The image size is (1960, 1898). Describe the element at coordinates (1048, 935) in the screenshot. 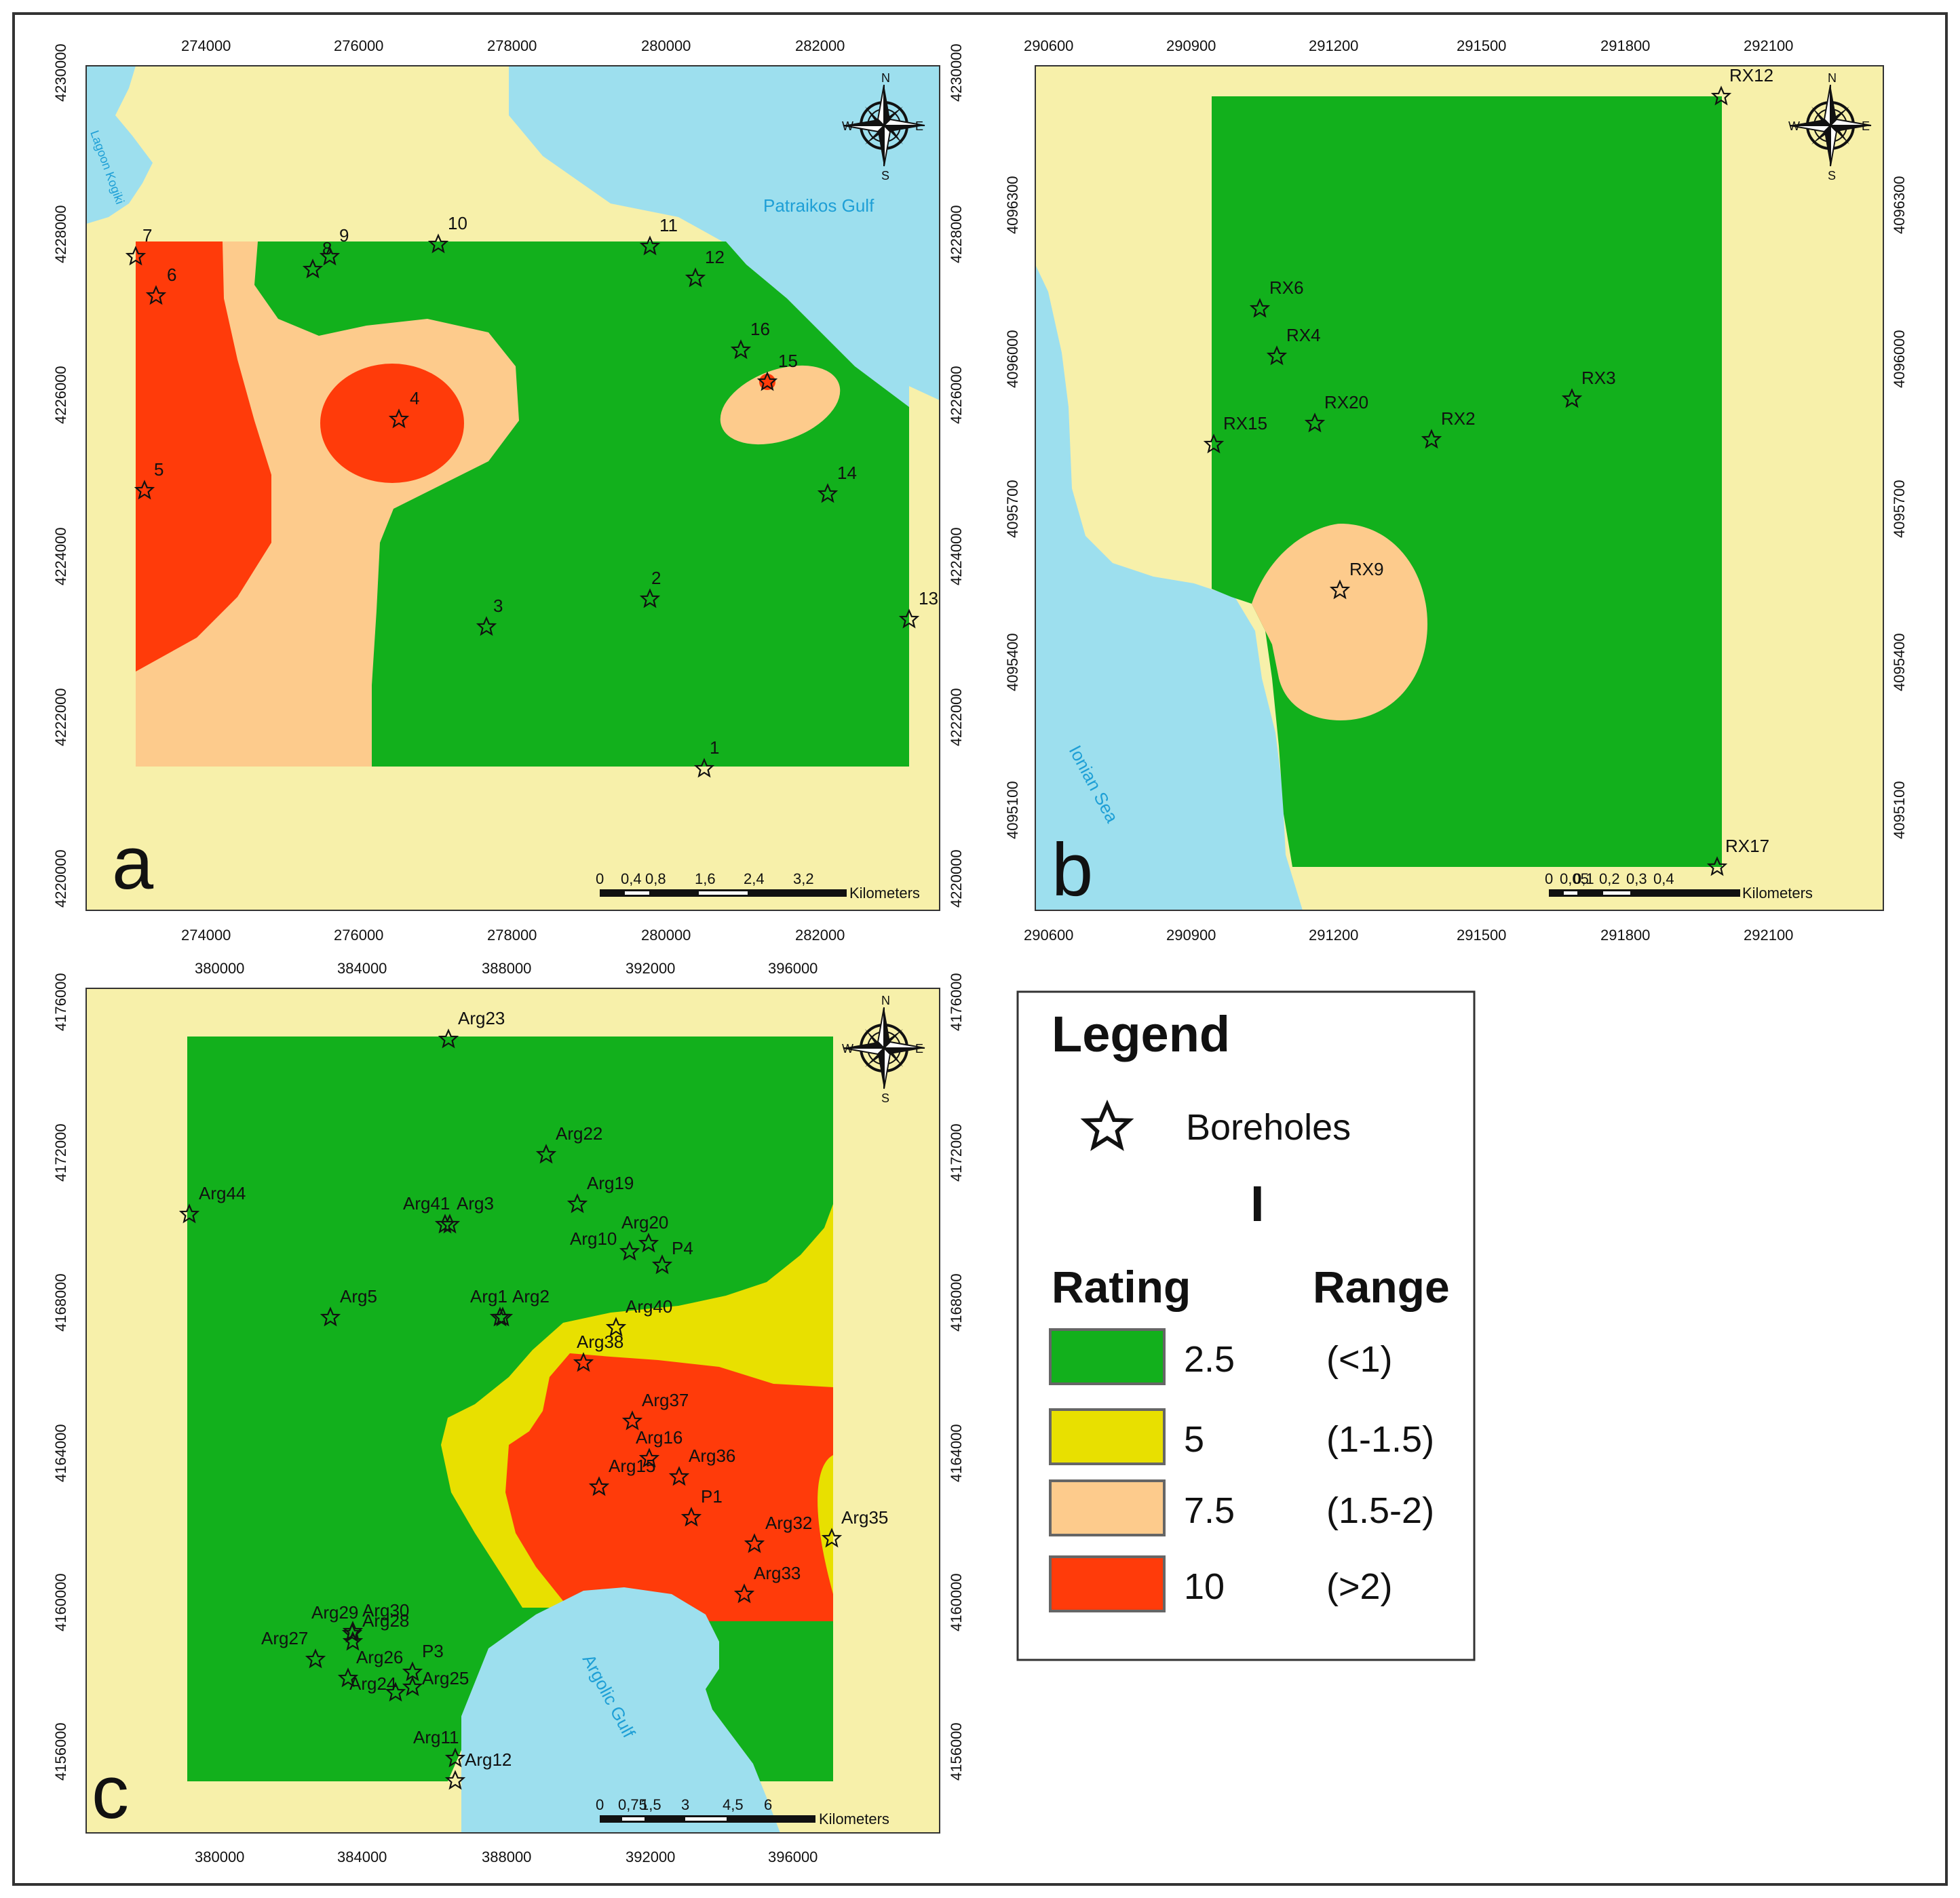

I see `x-tick-bottom-b: 290600` at that location.